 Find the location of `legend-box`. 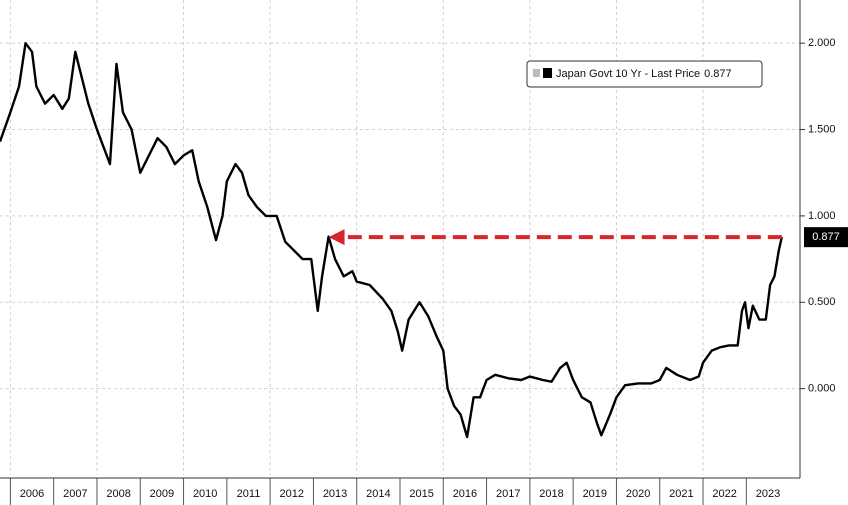

legend-box is located at coordinates (644, 74).